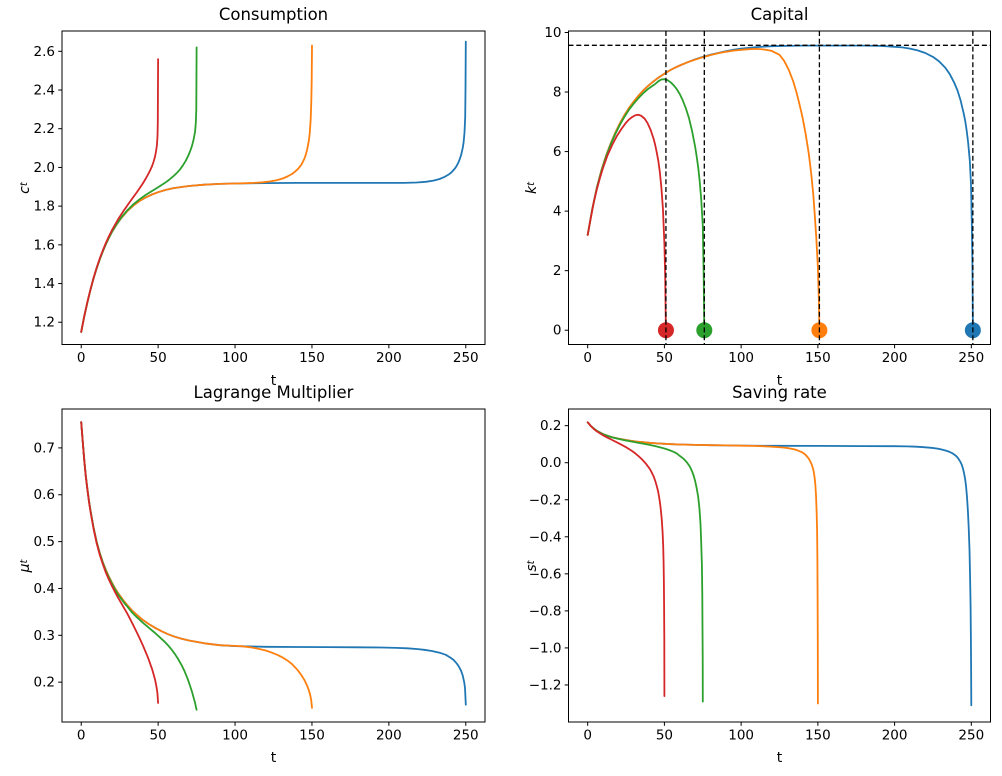 The width and height of the screenshot is (1002, 776). What do you see at coordinates (389, 736) in the screenshot?
I see `lagrange-multiplier-x-tick-label: 200` at bounding box center [389, 736].